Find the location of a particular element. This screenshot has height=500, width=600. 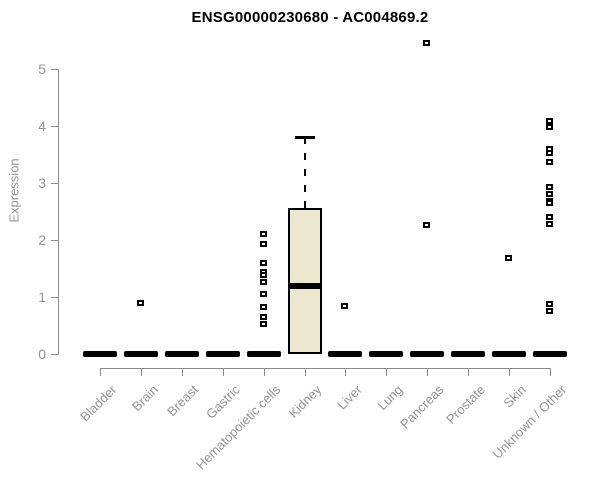

x-axis-line is located at coordinates (325, 368).